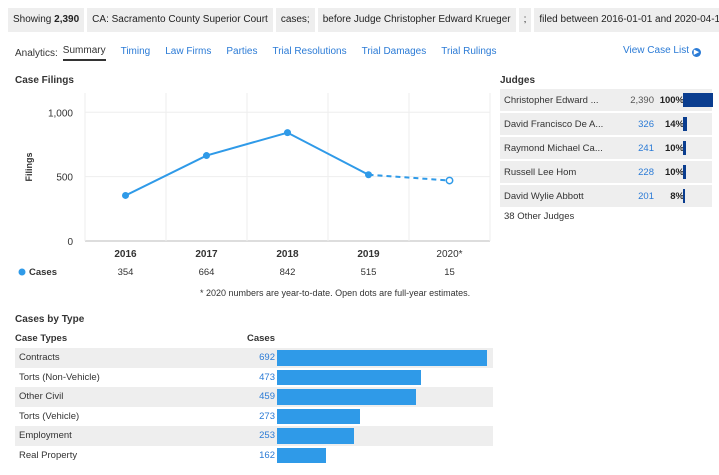 This screenshot has height=475, width=719. What do you see at coordinates (646, 172) in the screenshot?
I see `judge-count-link: 228` at bounding box center [646, 172].